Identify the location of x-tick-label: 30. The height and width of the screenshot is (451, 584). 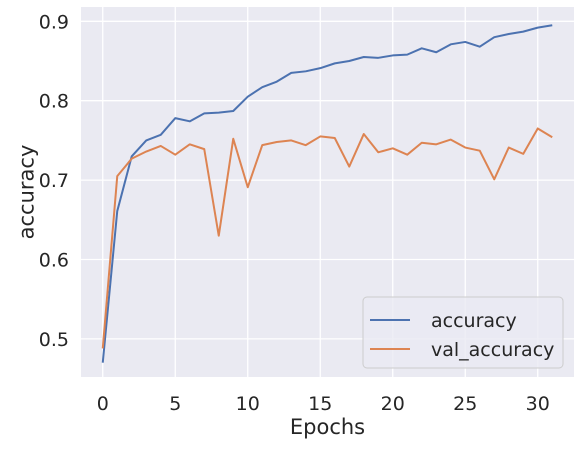
(538, 404).